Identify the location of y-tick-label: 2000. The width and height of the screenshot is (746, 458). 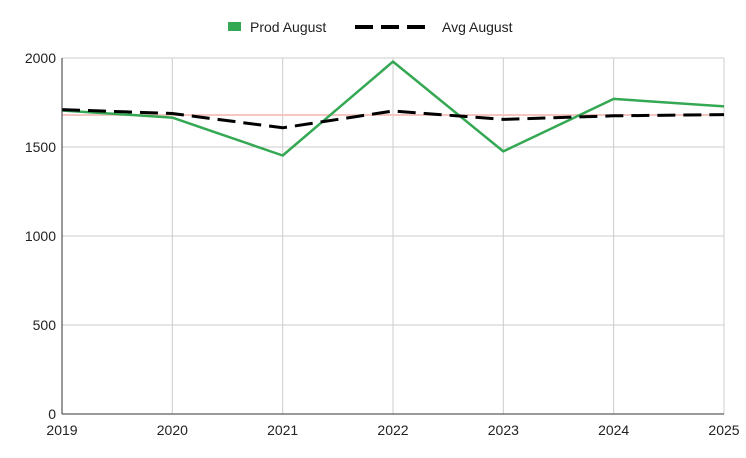
(40, 58).